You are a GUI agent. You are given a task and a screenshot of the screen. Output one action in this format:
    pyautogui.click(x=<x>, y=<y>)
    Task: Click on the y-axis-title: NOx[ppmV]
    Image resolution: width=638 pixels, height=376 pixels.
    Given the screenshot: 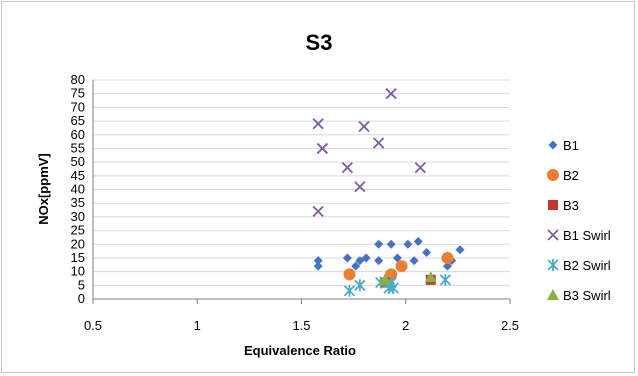 What is the action you would take?
    pyautogui.click(x=43, y=189)
    